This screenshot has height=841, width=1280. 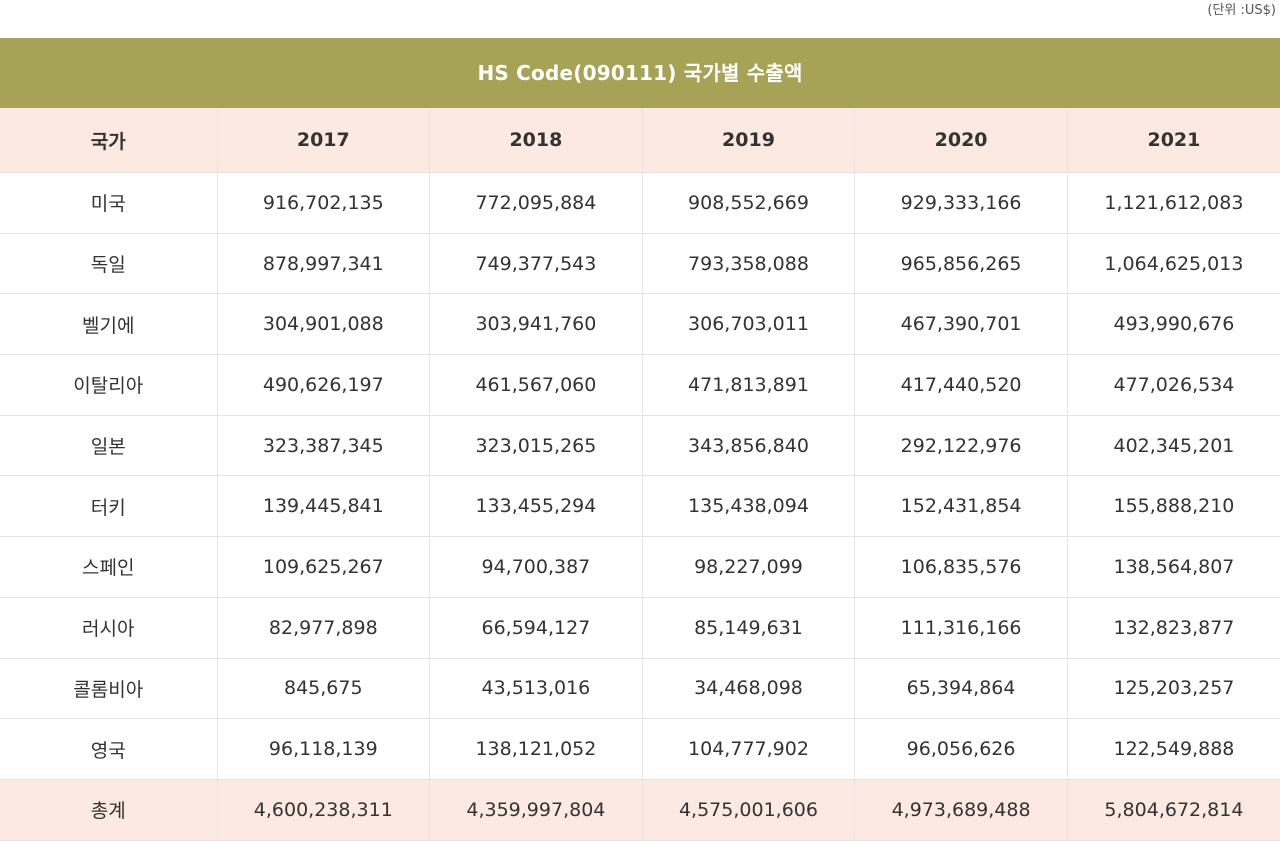 I want to click on value-cell: 477,026,534, so click(x=1173, y=385).